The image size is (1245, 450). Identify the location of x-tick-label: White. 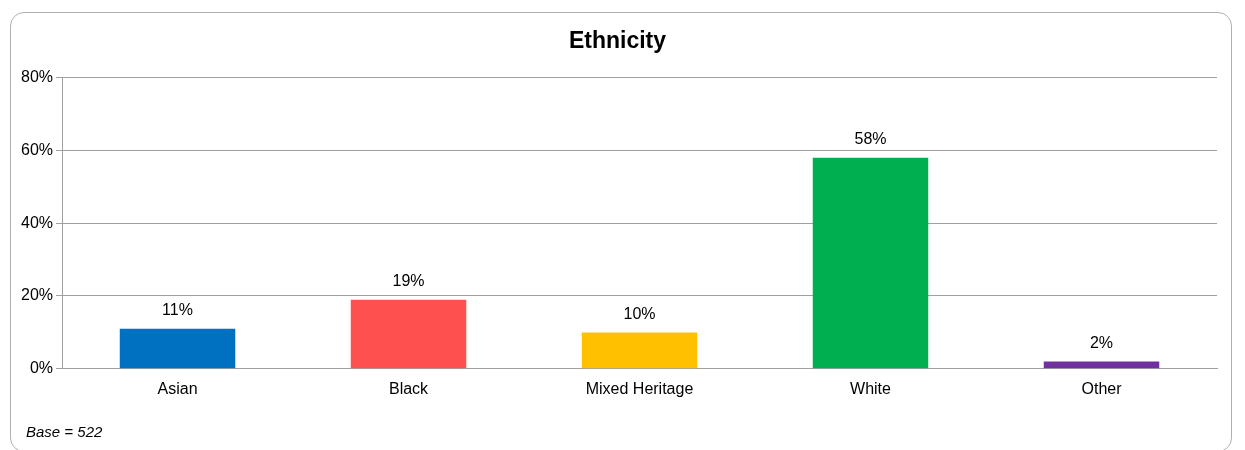
(871, 388).